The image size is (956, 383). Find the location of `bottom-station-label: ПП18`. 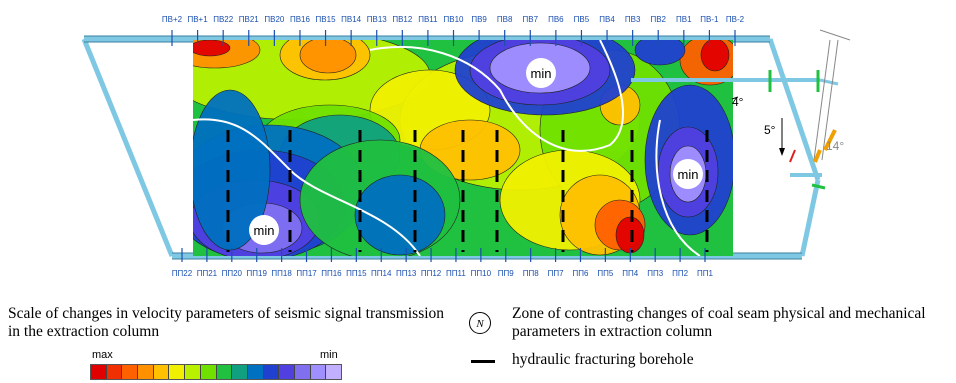

bottom-station-label: ПП18 is located at coordinates (281, 273).